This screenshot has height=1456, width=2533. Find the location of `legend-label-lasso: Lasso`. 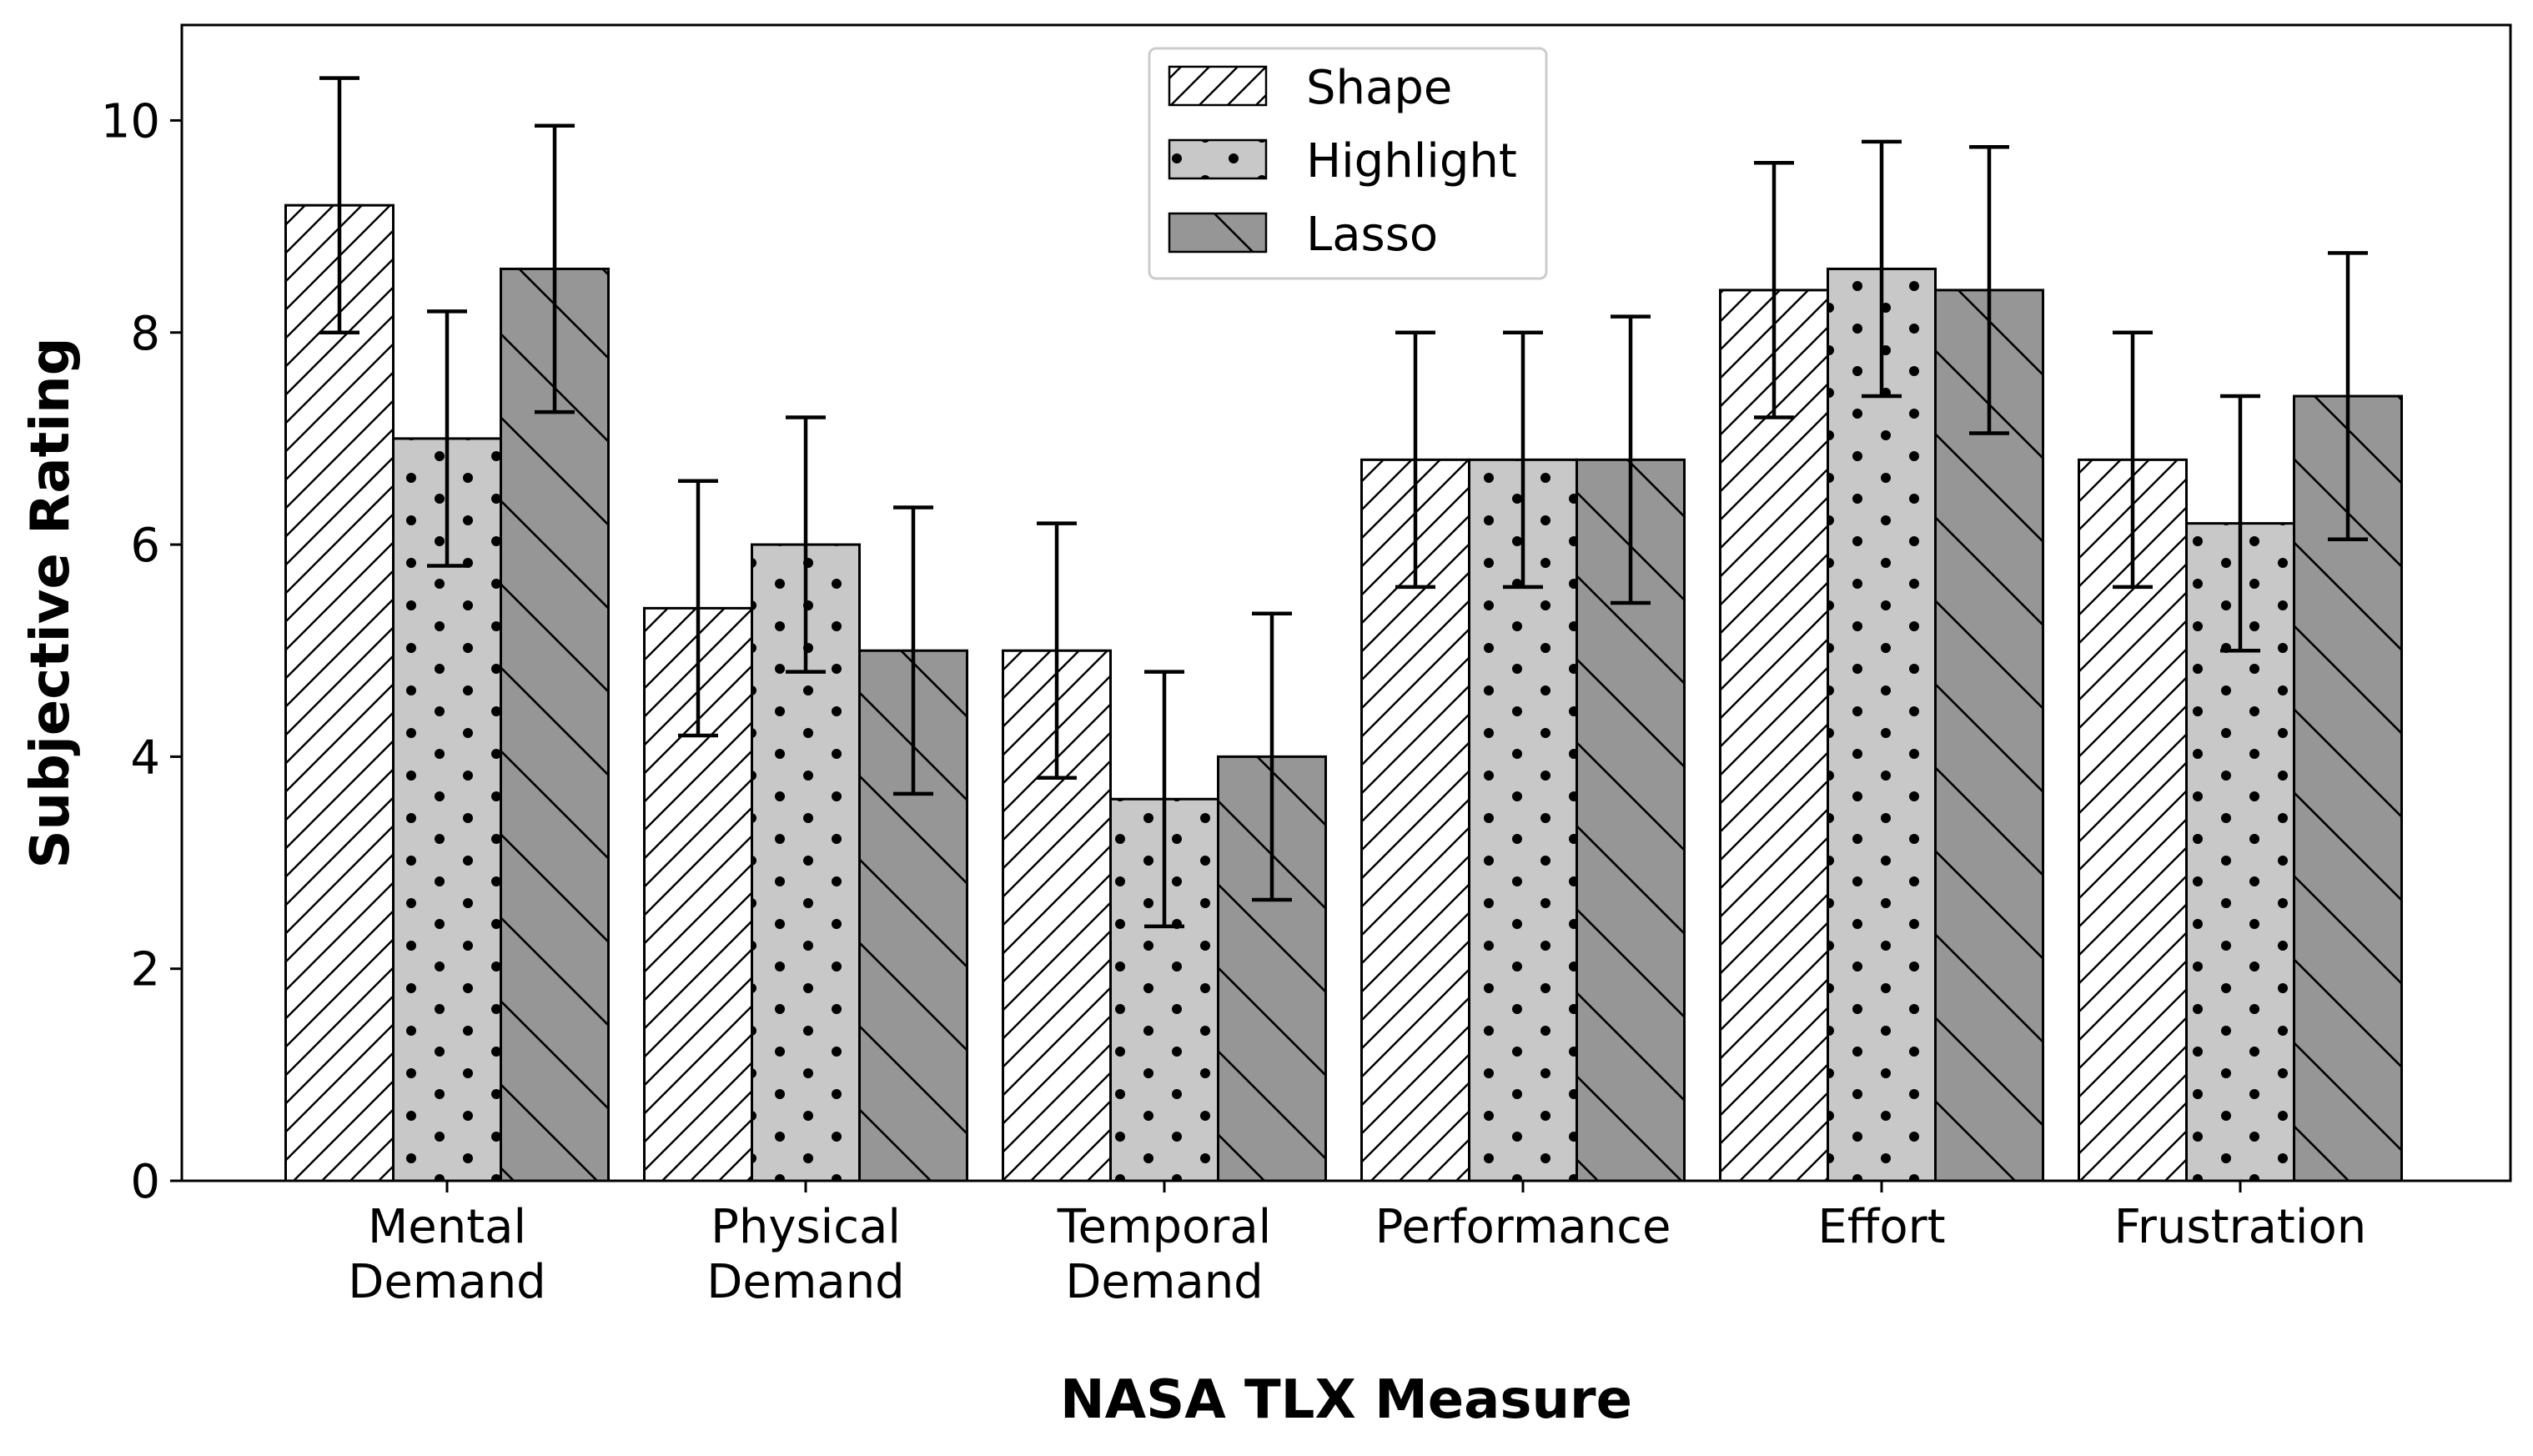

legend-label-lasso: Lasso is located at coordinates (1372, 235).